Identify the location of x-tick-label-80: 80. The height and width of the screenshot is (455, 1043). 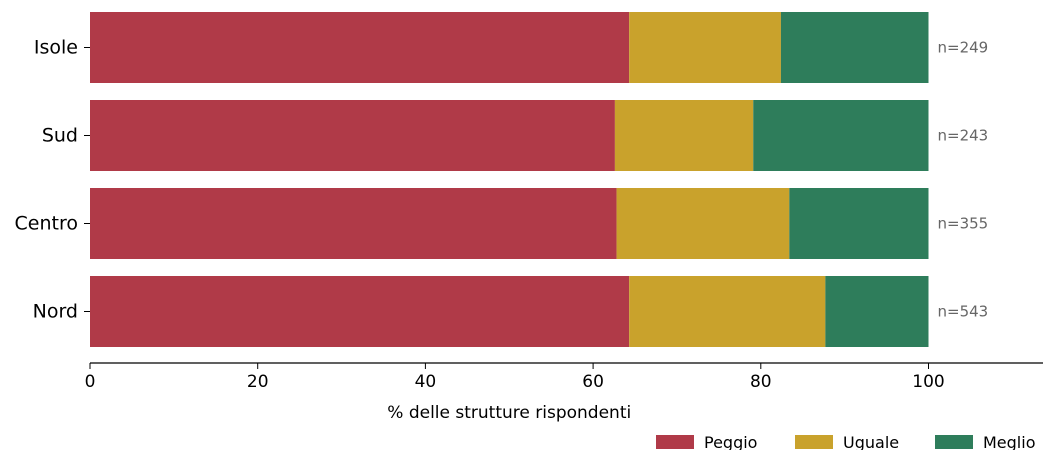
(761, 382).